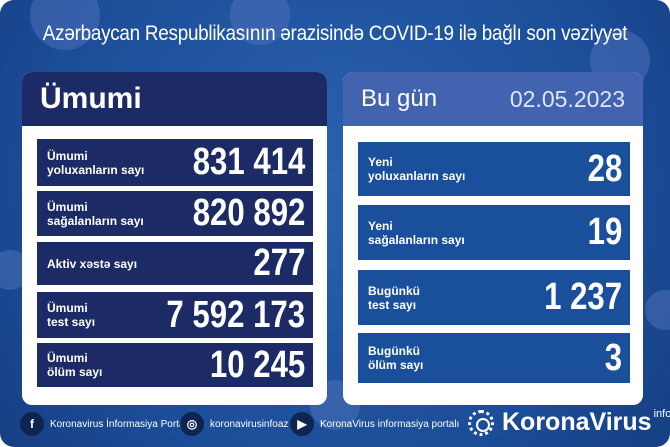 This screenshot has width=670, height=447. Describe the element at coordinates (174, 99) in the screenshot. I see `total-heading: Ümumi` at that location.